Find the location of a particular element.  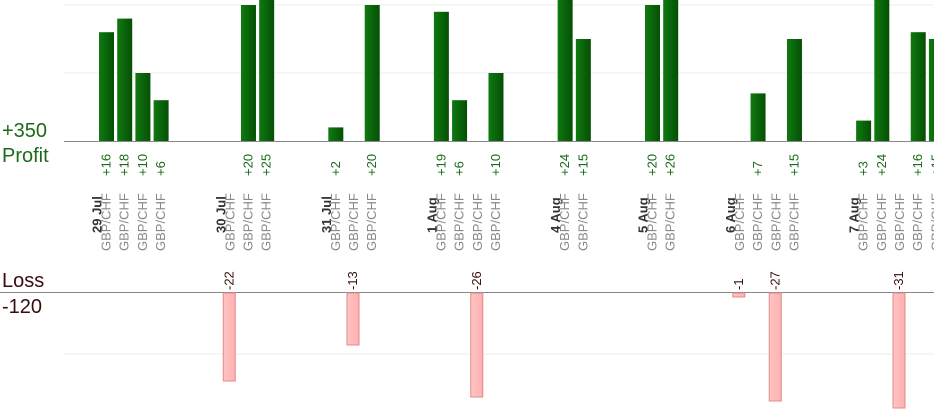

loss-axis-min-label: -120 is located at coordinates (22, 307).